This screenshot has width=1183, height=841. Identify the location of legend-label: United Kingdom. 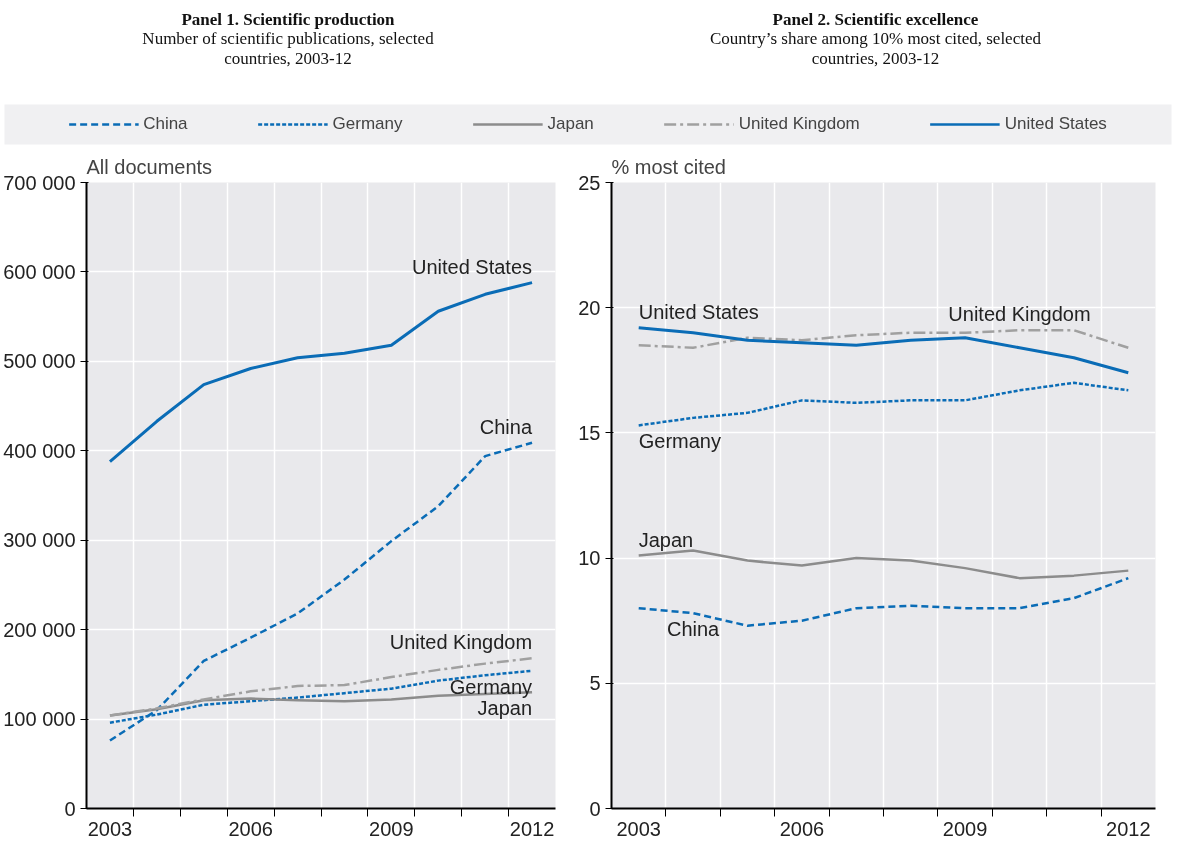
(799, 124).